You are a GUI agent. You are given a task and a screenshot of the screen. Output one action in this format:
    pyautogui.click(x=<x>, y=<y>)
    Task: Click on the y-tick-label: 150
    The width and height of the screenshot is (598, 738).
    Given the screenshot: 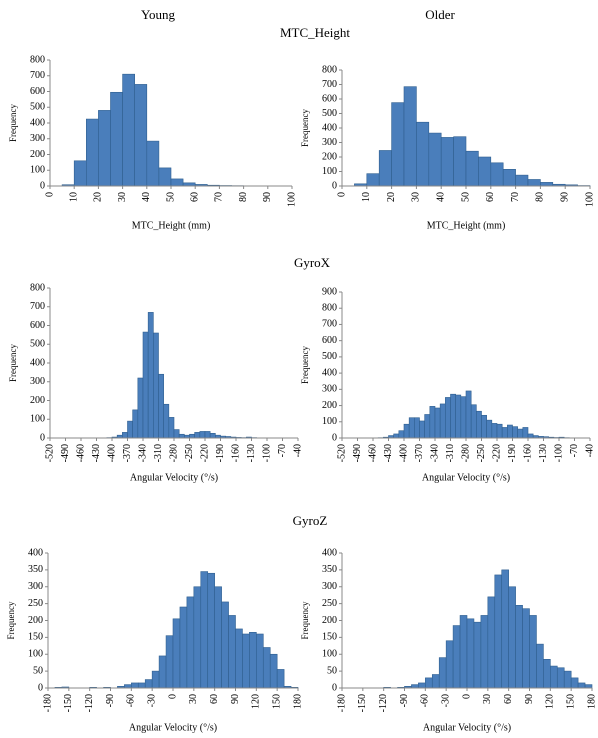 What is the action you would take?
    pyautogui.click(x=35, y=637)
    